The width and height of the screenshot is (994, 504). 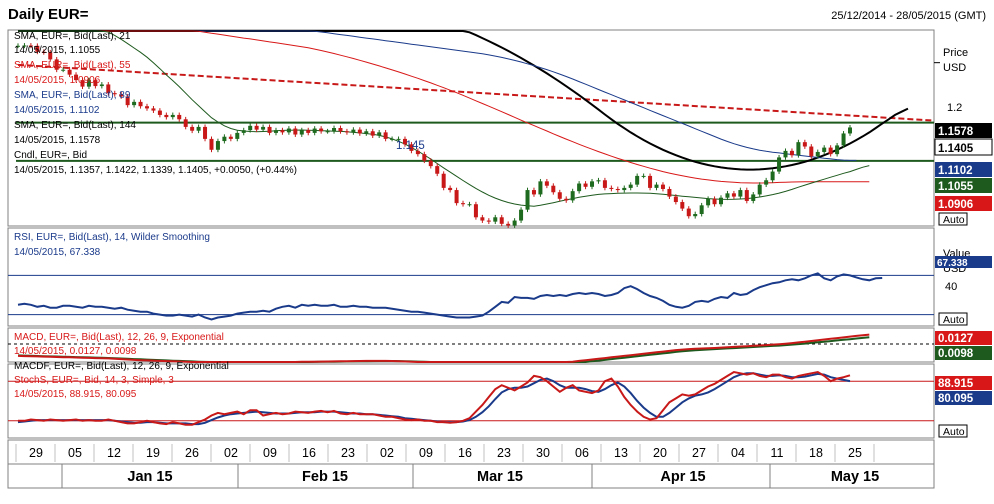 What do you see at coordinates (387, 453) in the screenshot?
I see `day-tick-02: 02` at bounding box center [387, 453].